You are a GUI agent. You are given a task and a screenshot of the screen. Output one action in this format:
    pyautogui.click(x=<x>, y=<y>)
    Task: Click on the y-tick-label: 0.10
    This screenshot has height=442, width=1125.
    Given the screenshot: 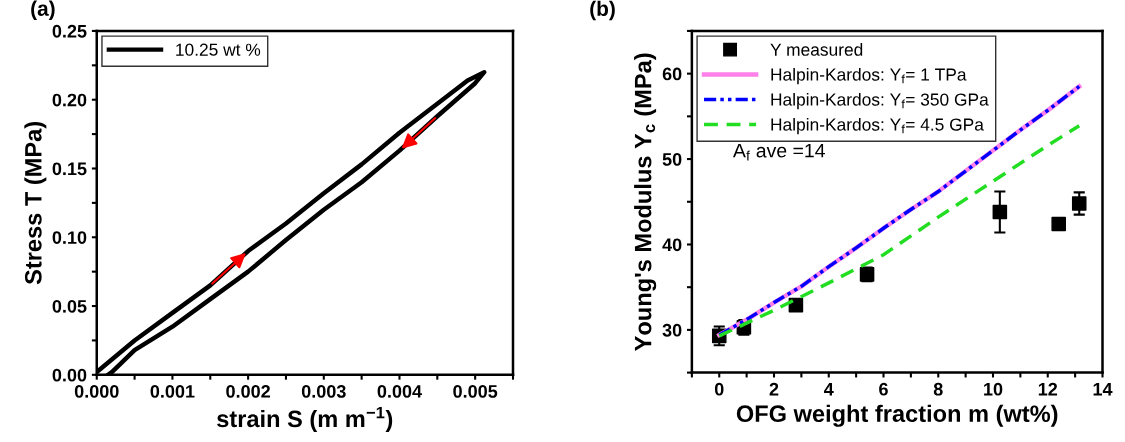 What is the action you would take?
    pyautogui.click(x=69, y=237)
    